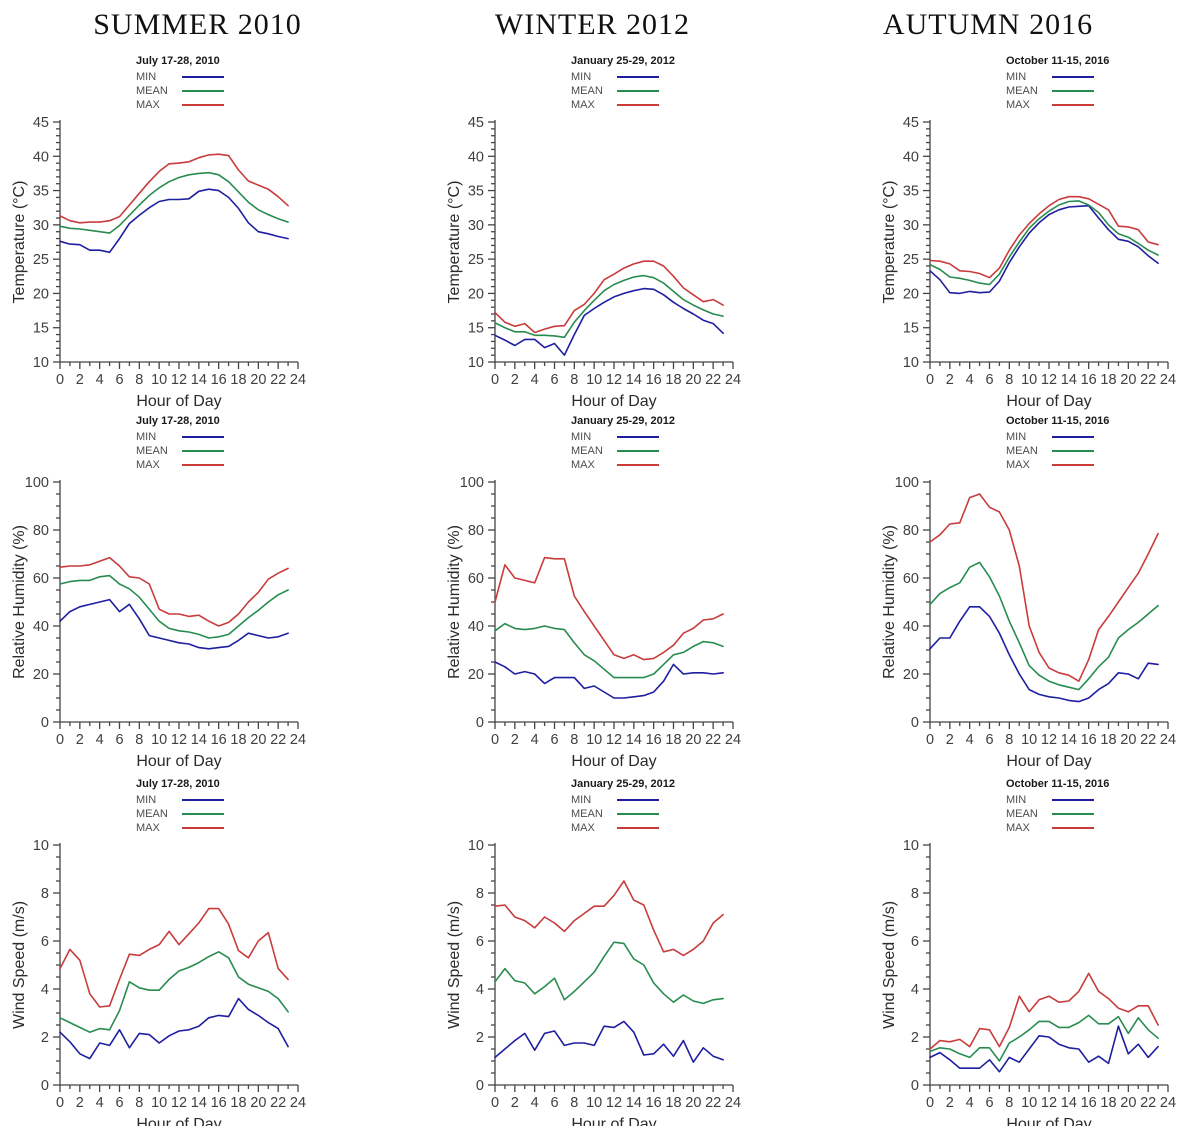  I want to click on chart-legend: October 11-15, 2016 MIN MEAN MAX, so click(1096, 806).